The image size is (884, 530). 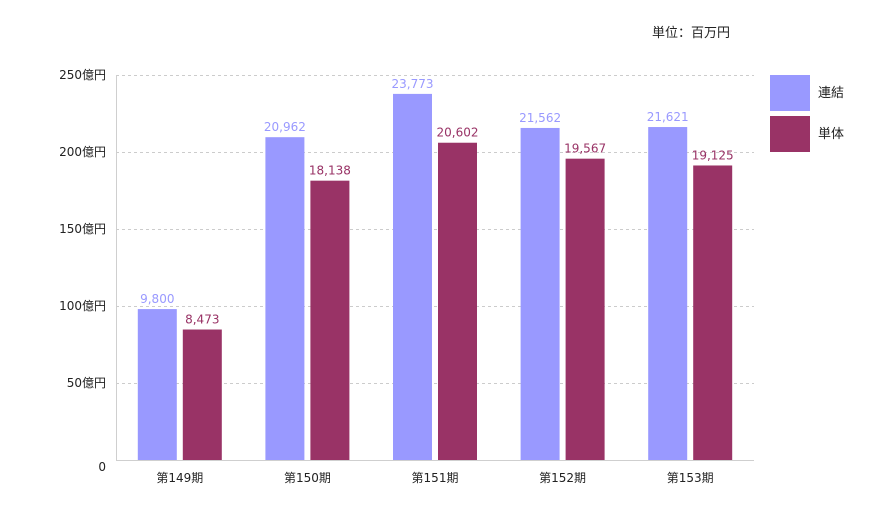 What do you see at coordinates (831, 134) in the screenshot?
I see `legend-label: 単体` at bounding box center [831, 134].